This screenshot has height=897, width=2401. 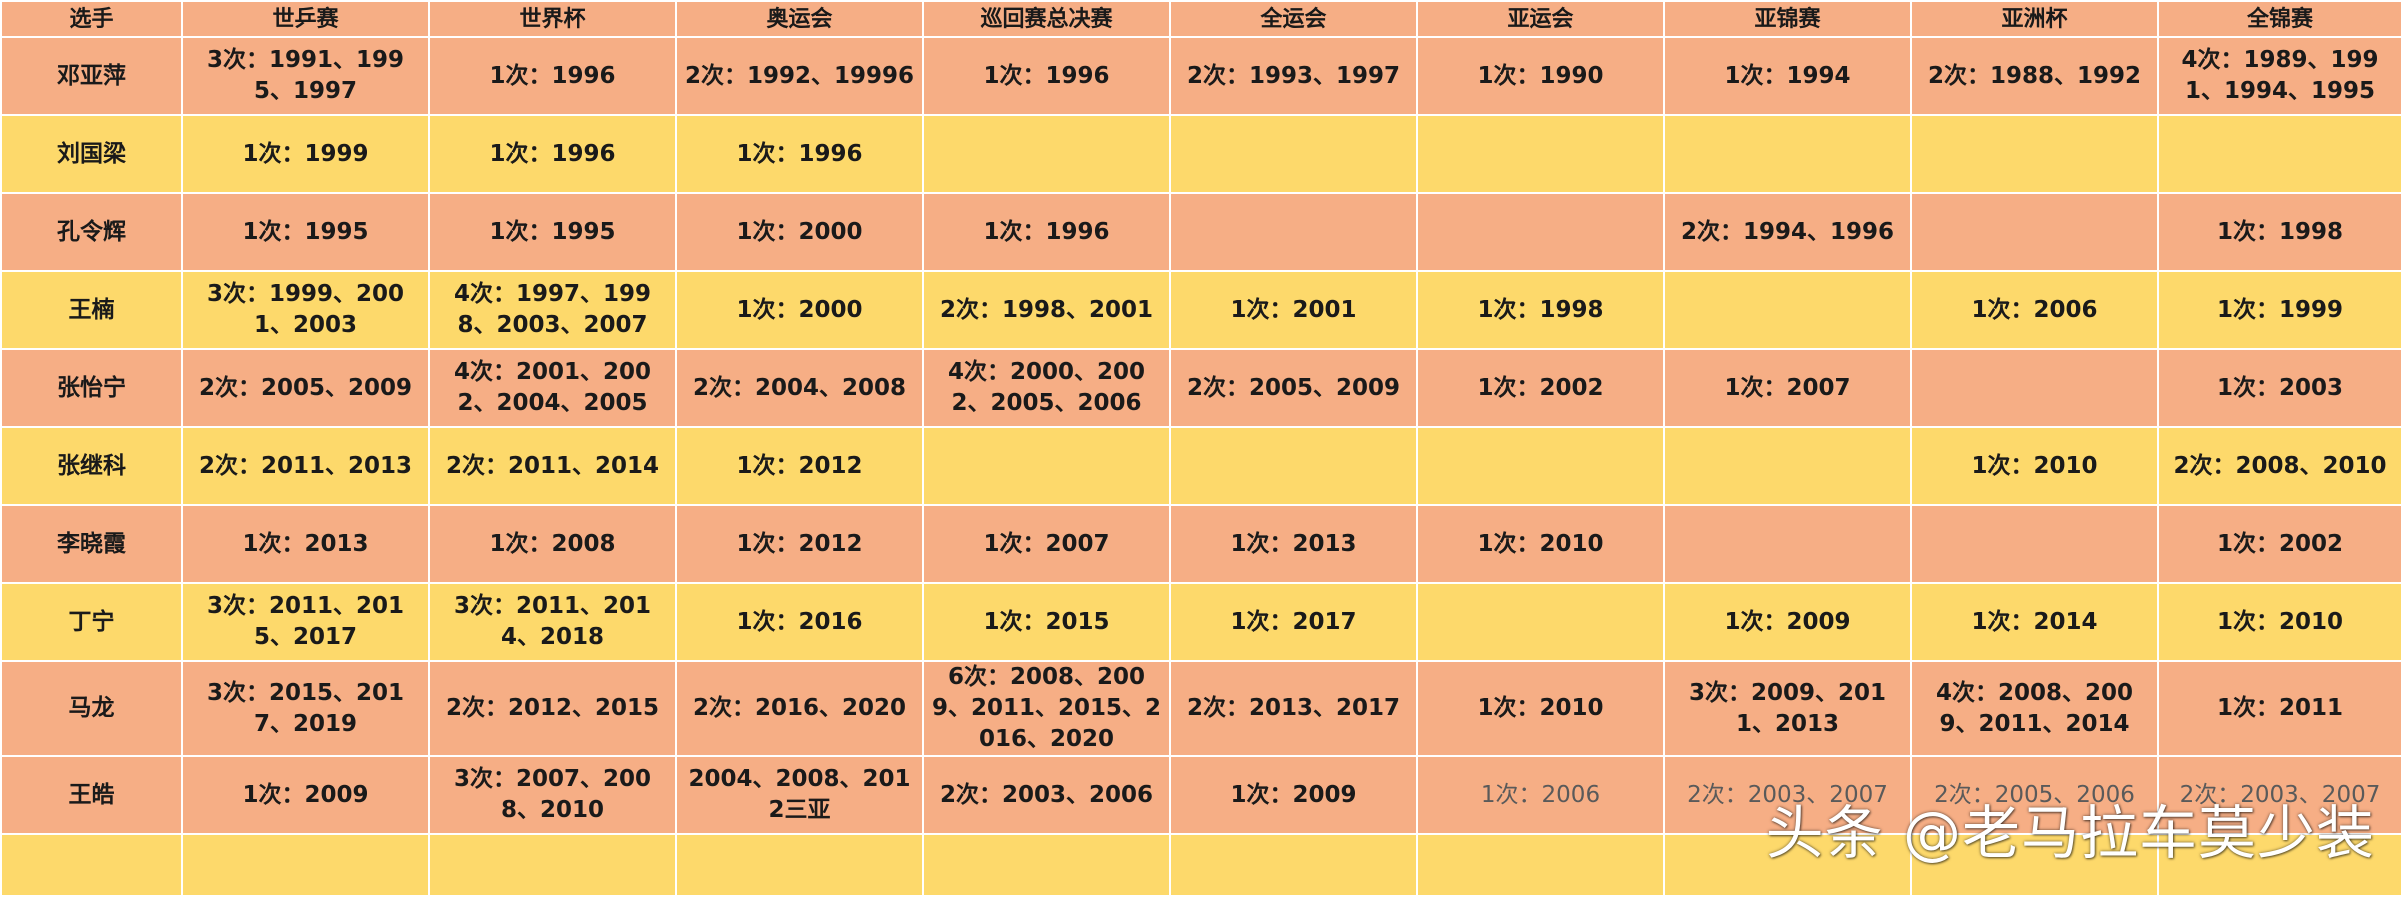 I want to click on table-cell: 2次：1998、2001, so click(x=1046, y=310).